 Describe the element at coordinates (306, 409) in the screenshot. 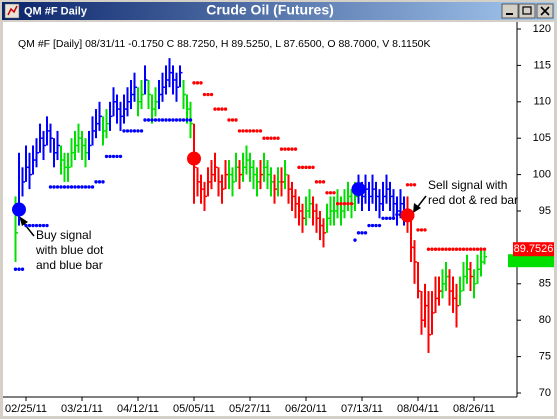

I see `x-tick-label: 06/20/11` at that location.